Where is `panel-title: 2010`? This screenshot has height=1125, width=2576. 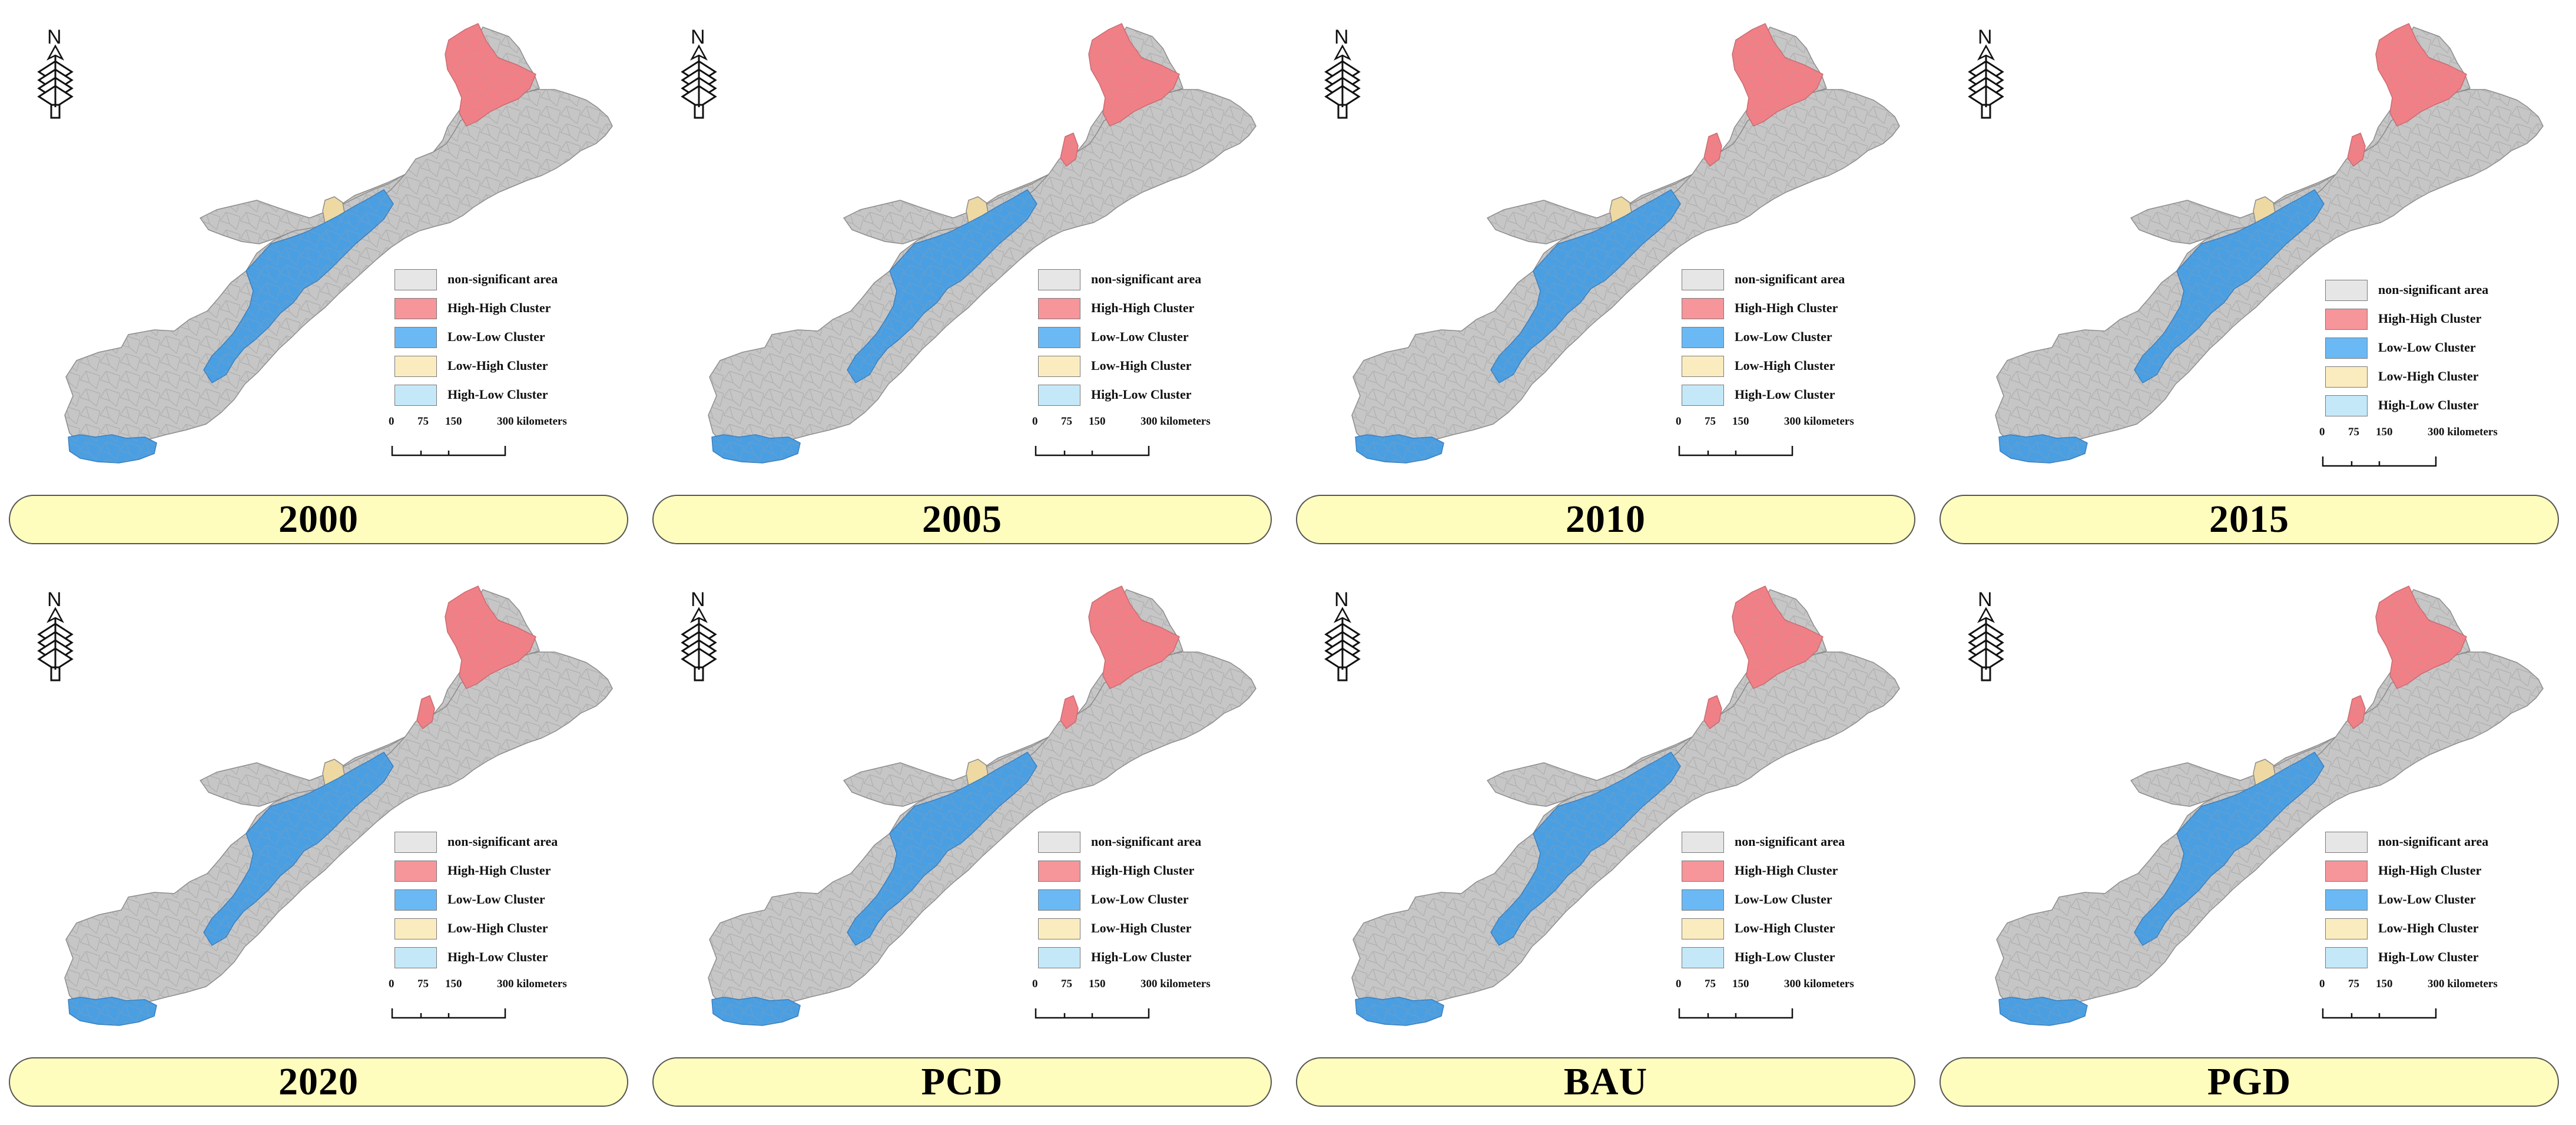 panel-title: 2010 is located at coordinates (1606, 520).